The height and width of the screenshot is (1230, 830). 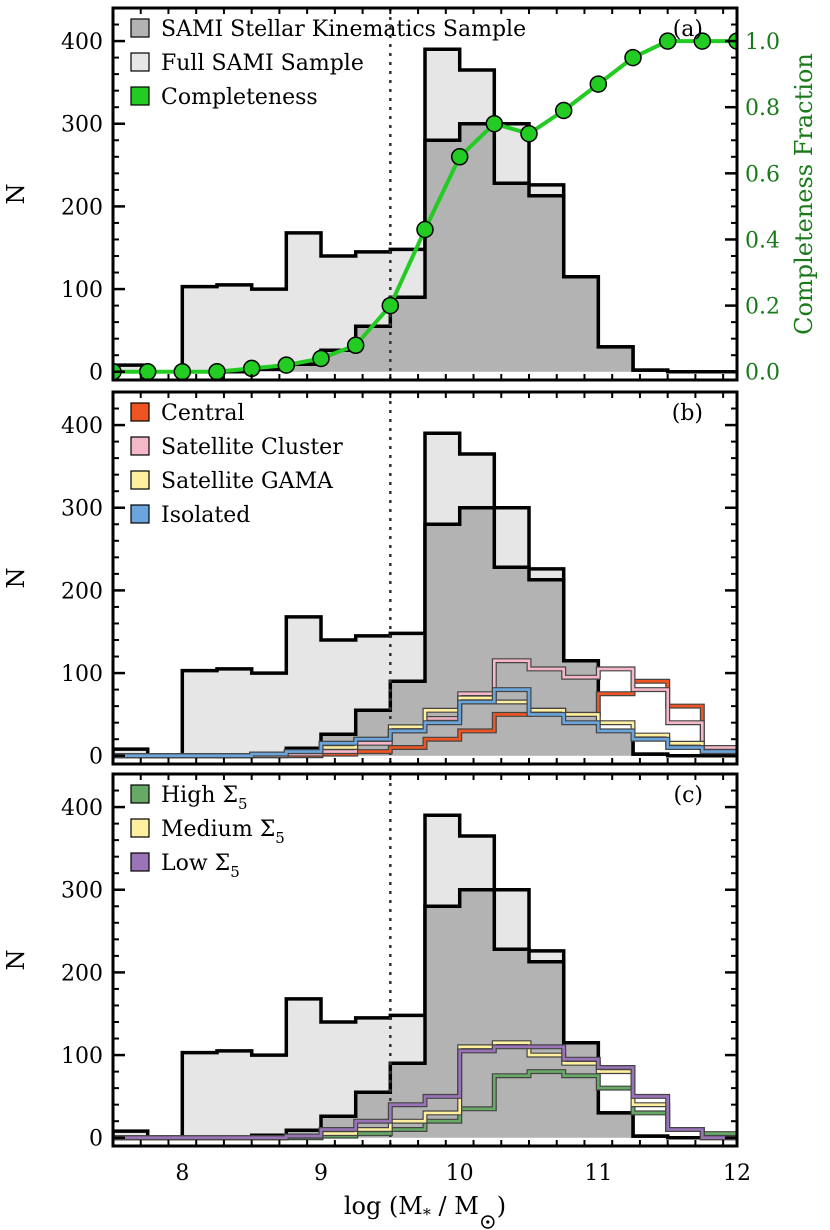 What do you see at coordinates (762, 174) in the screenshot?
I see `right-tick-label: 0.6` at bounding box center [762, 174].